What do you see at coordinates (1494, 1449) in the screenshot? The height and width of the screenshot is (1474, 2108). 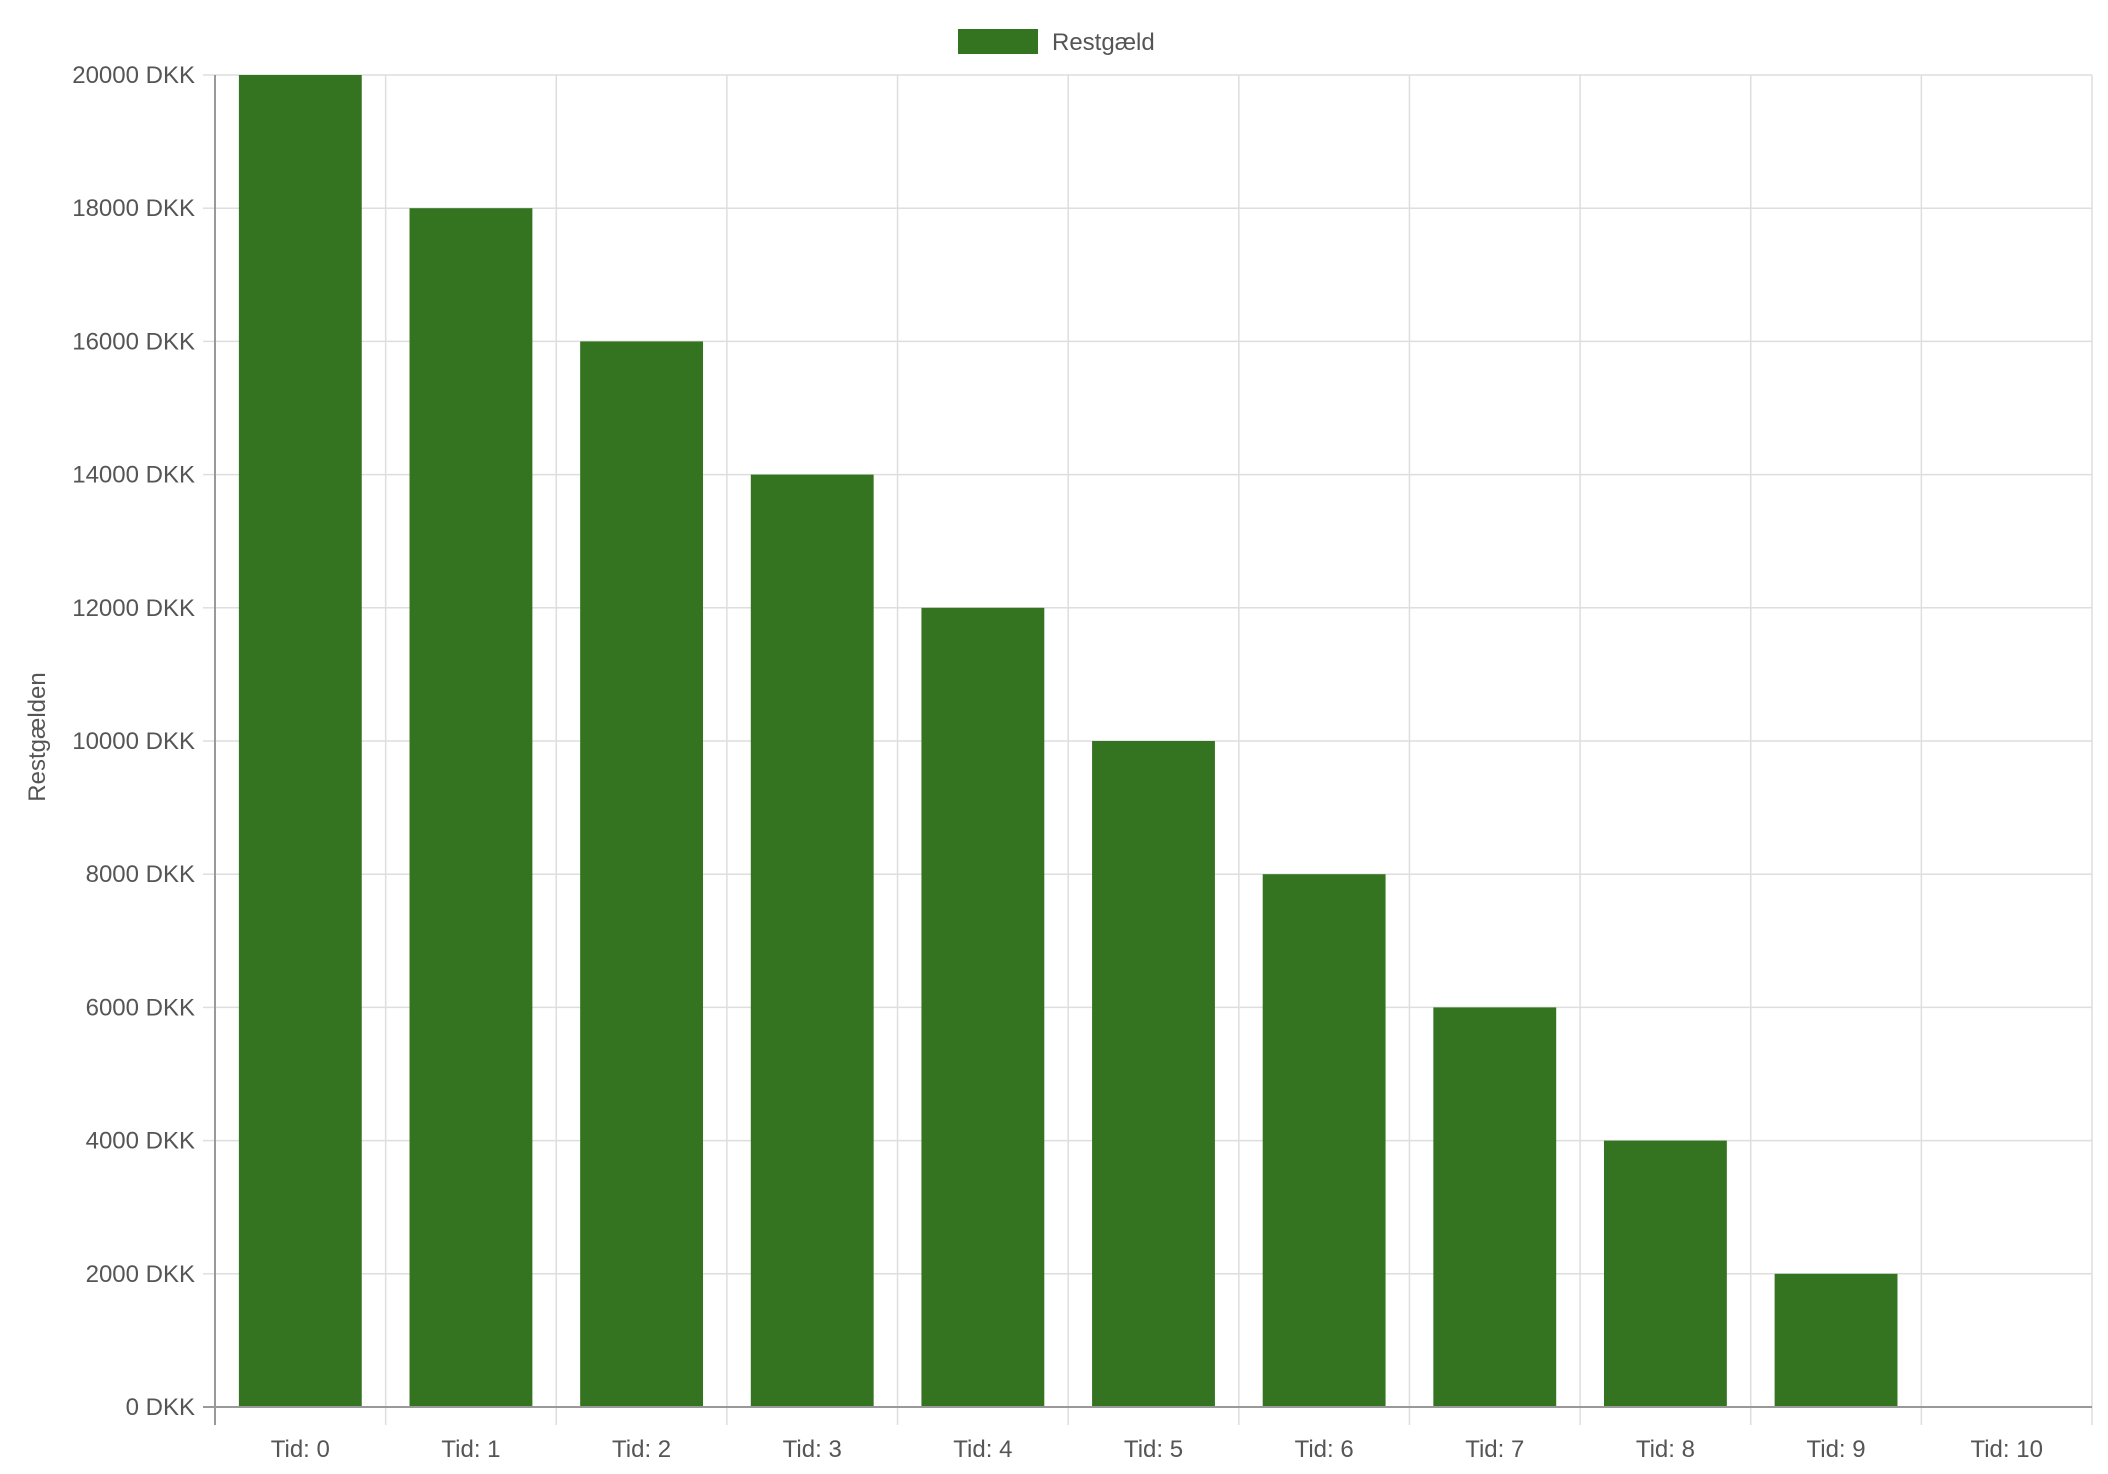 I see `x-tick-label: Tid: 7` at bounding box center [1494, 1449].